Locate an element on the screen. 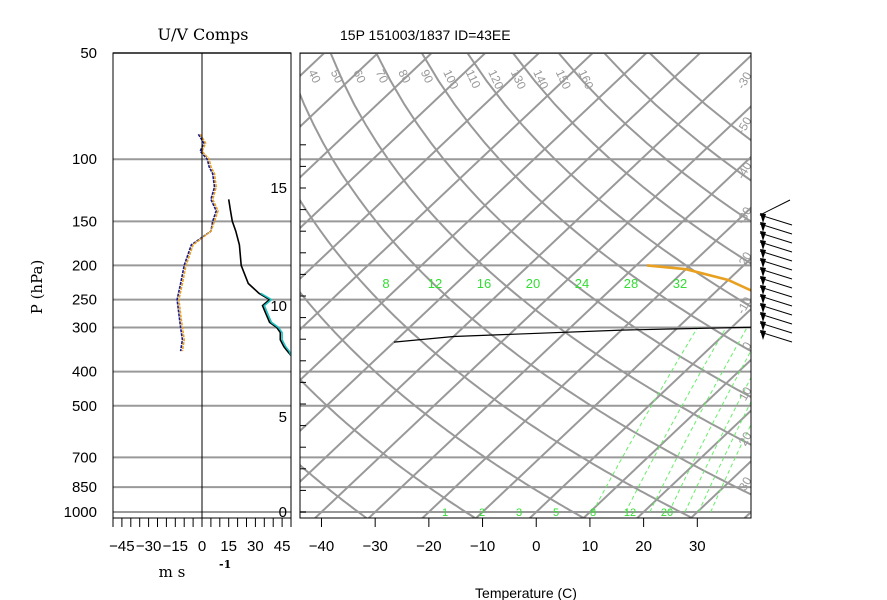 The height and width of the screenshot is (600, 887). mixing-ratio-label: 24 is located at coordinates (582, 283).